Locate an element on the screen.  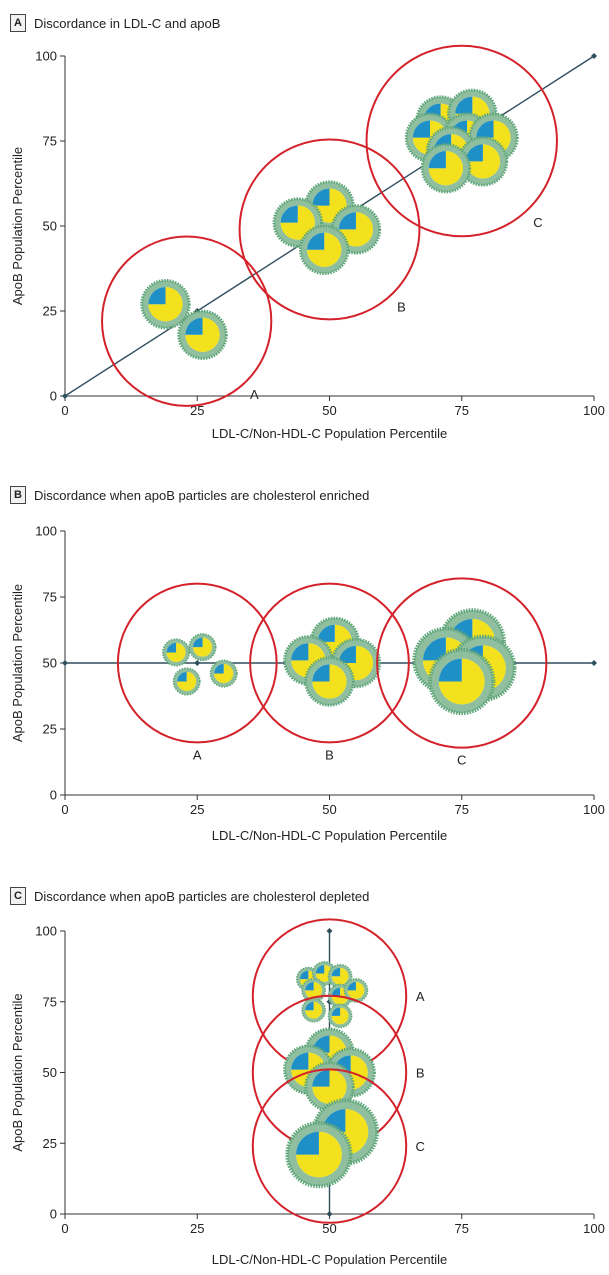
chart2-group-C-label: C is located at coordinates (420, 1146).